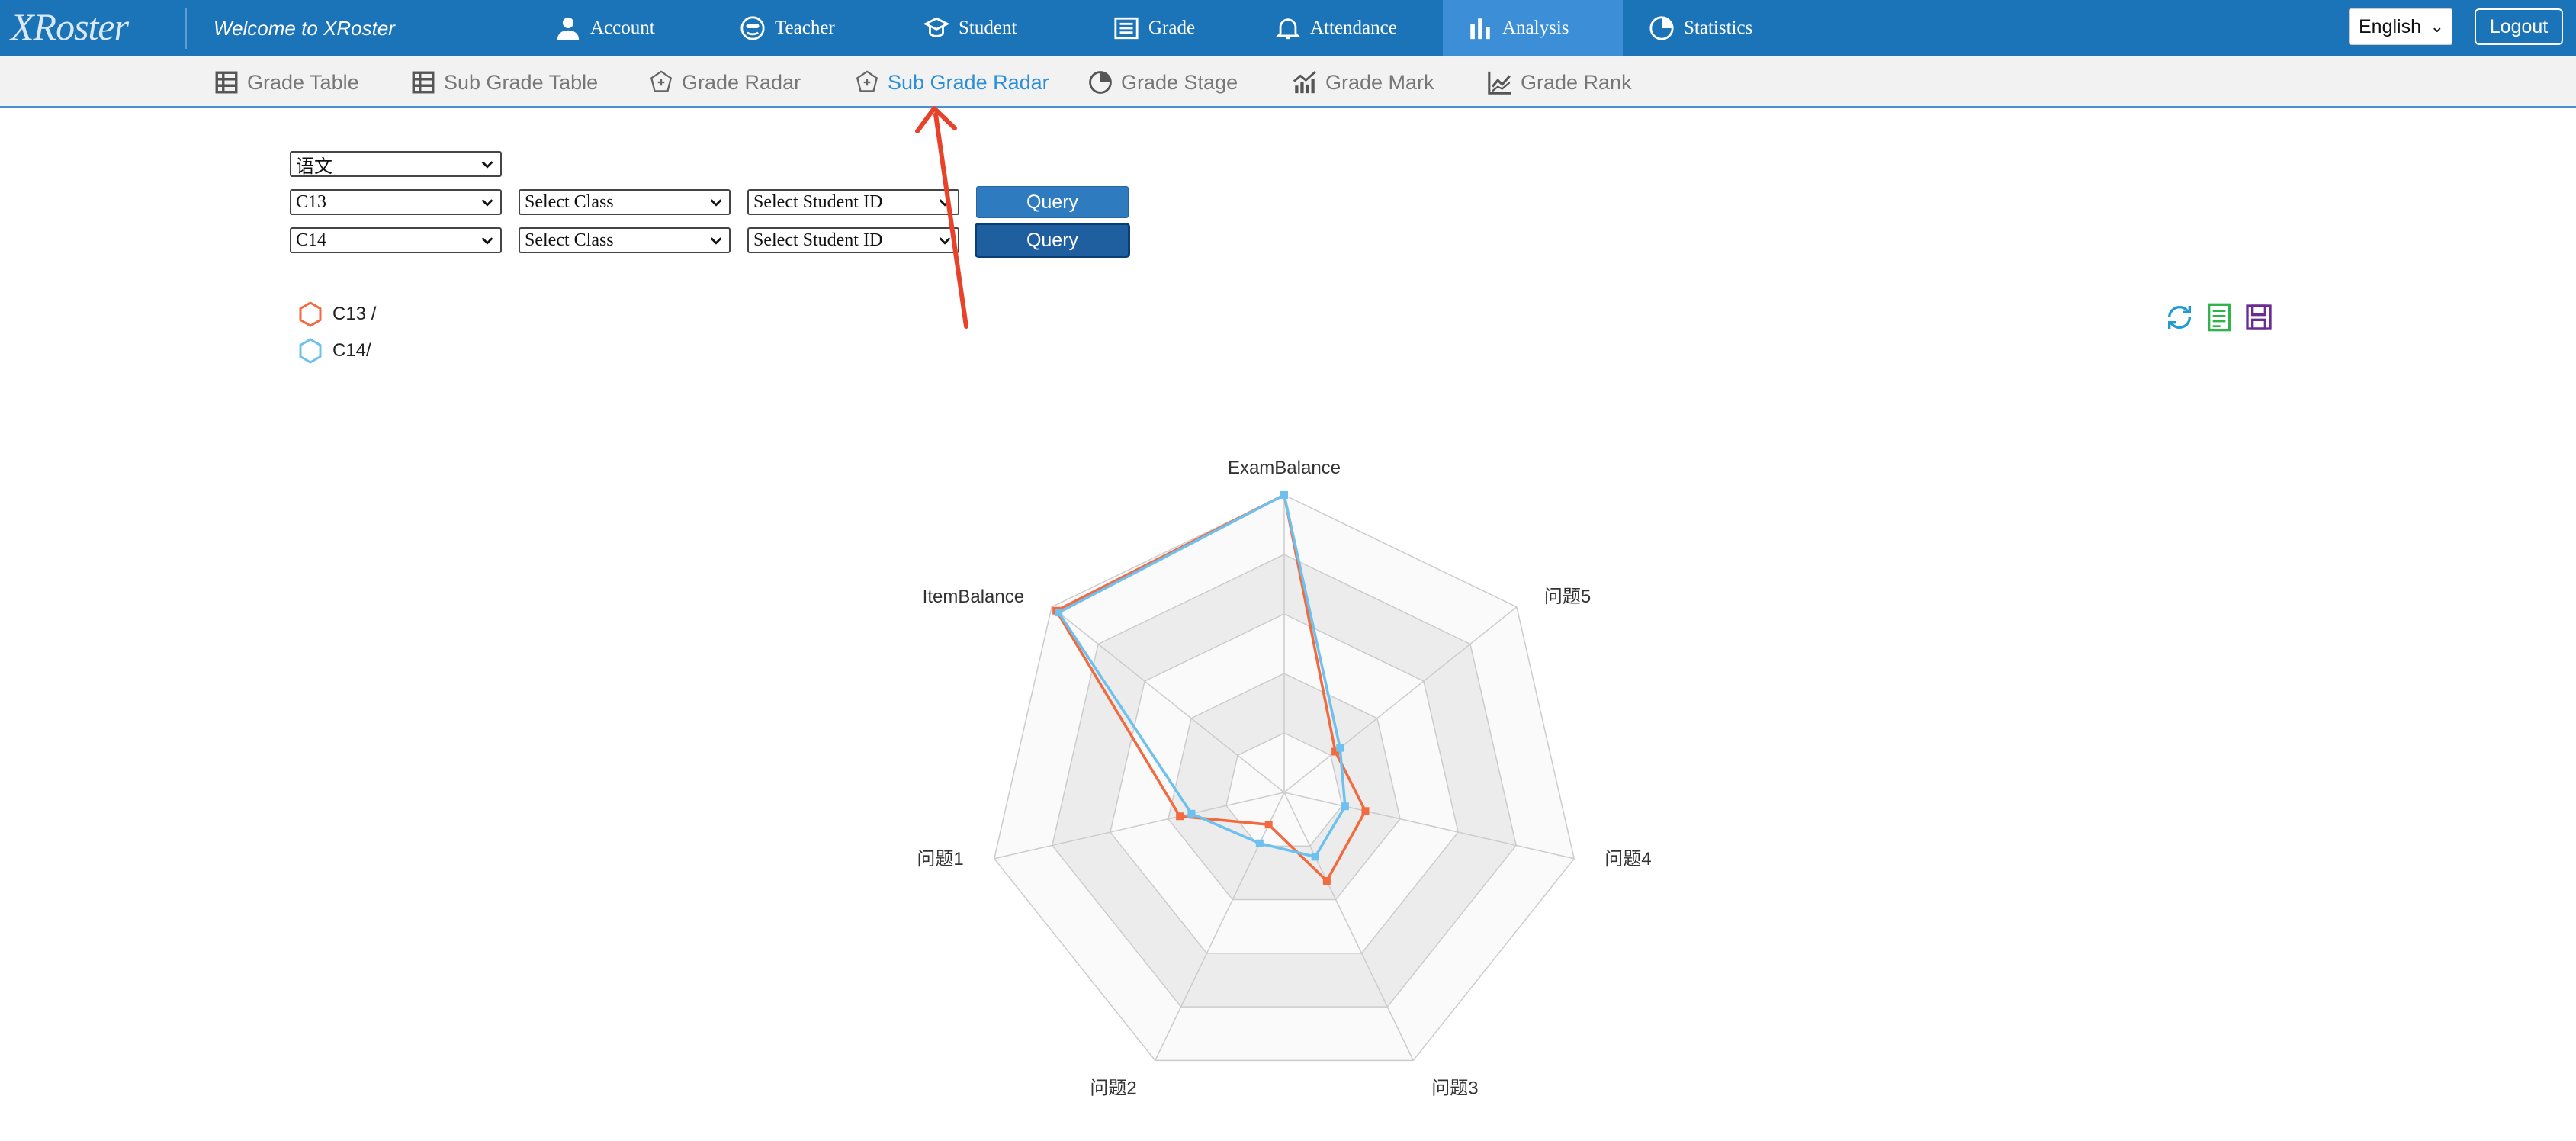  I want to click on navbar-divider, so click(186, 28).